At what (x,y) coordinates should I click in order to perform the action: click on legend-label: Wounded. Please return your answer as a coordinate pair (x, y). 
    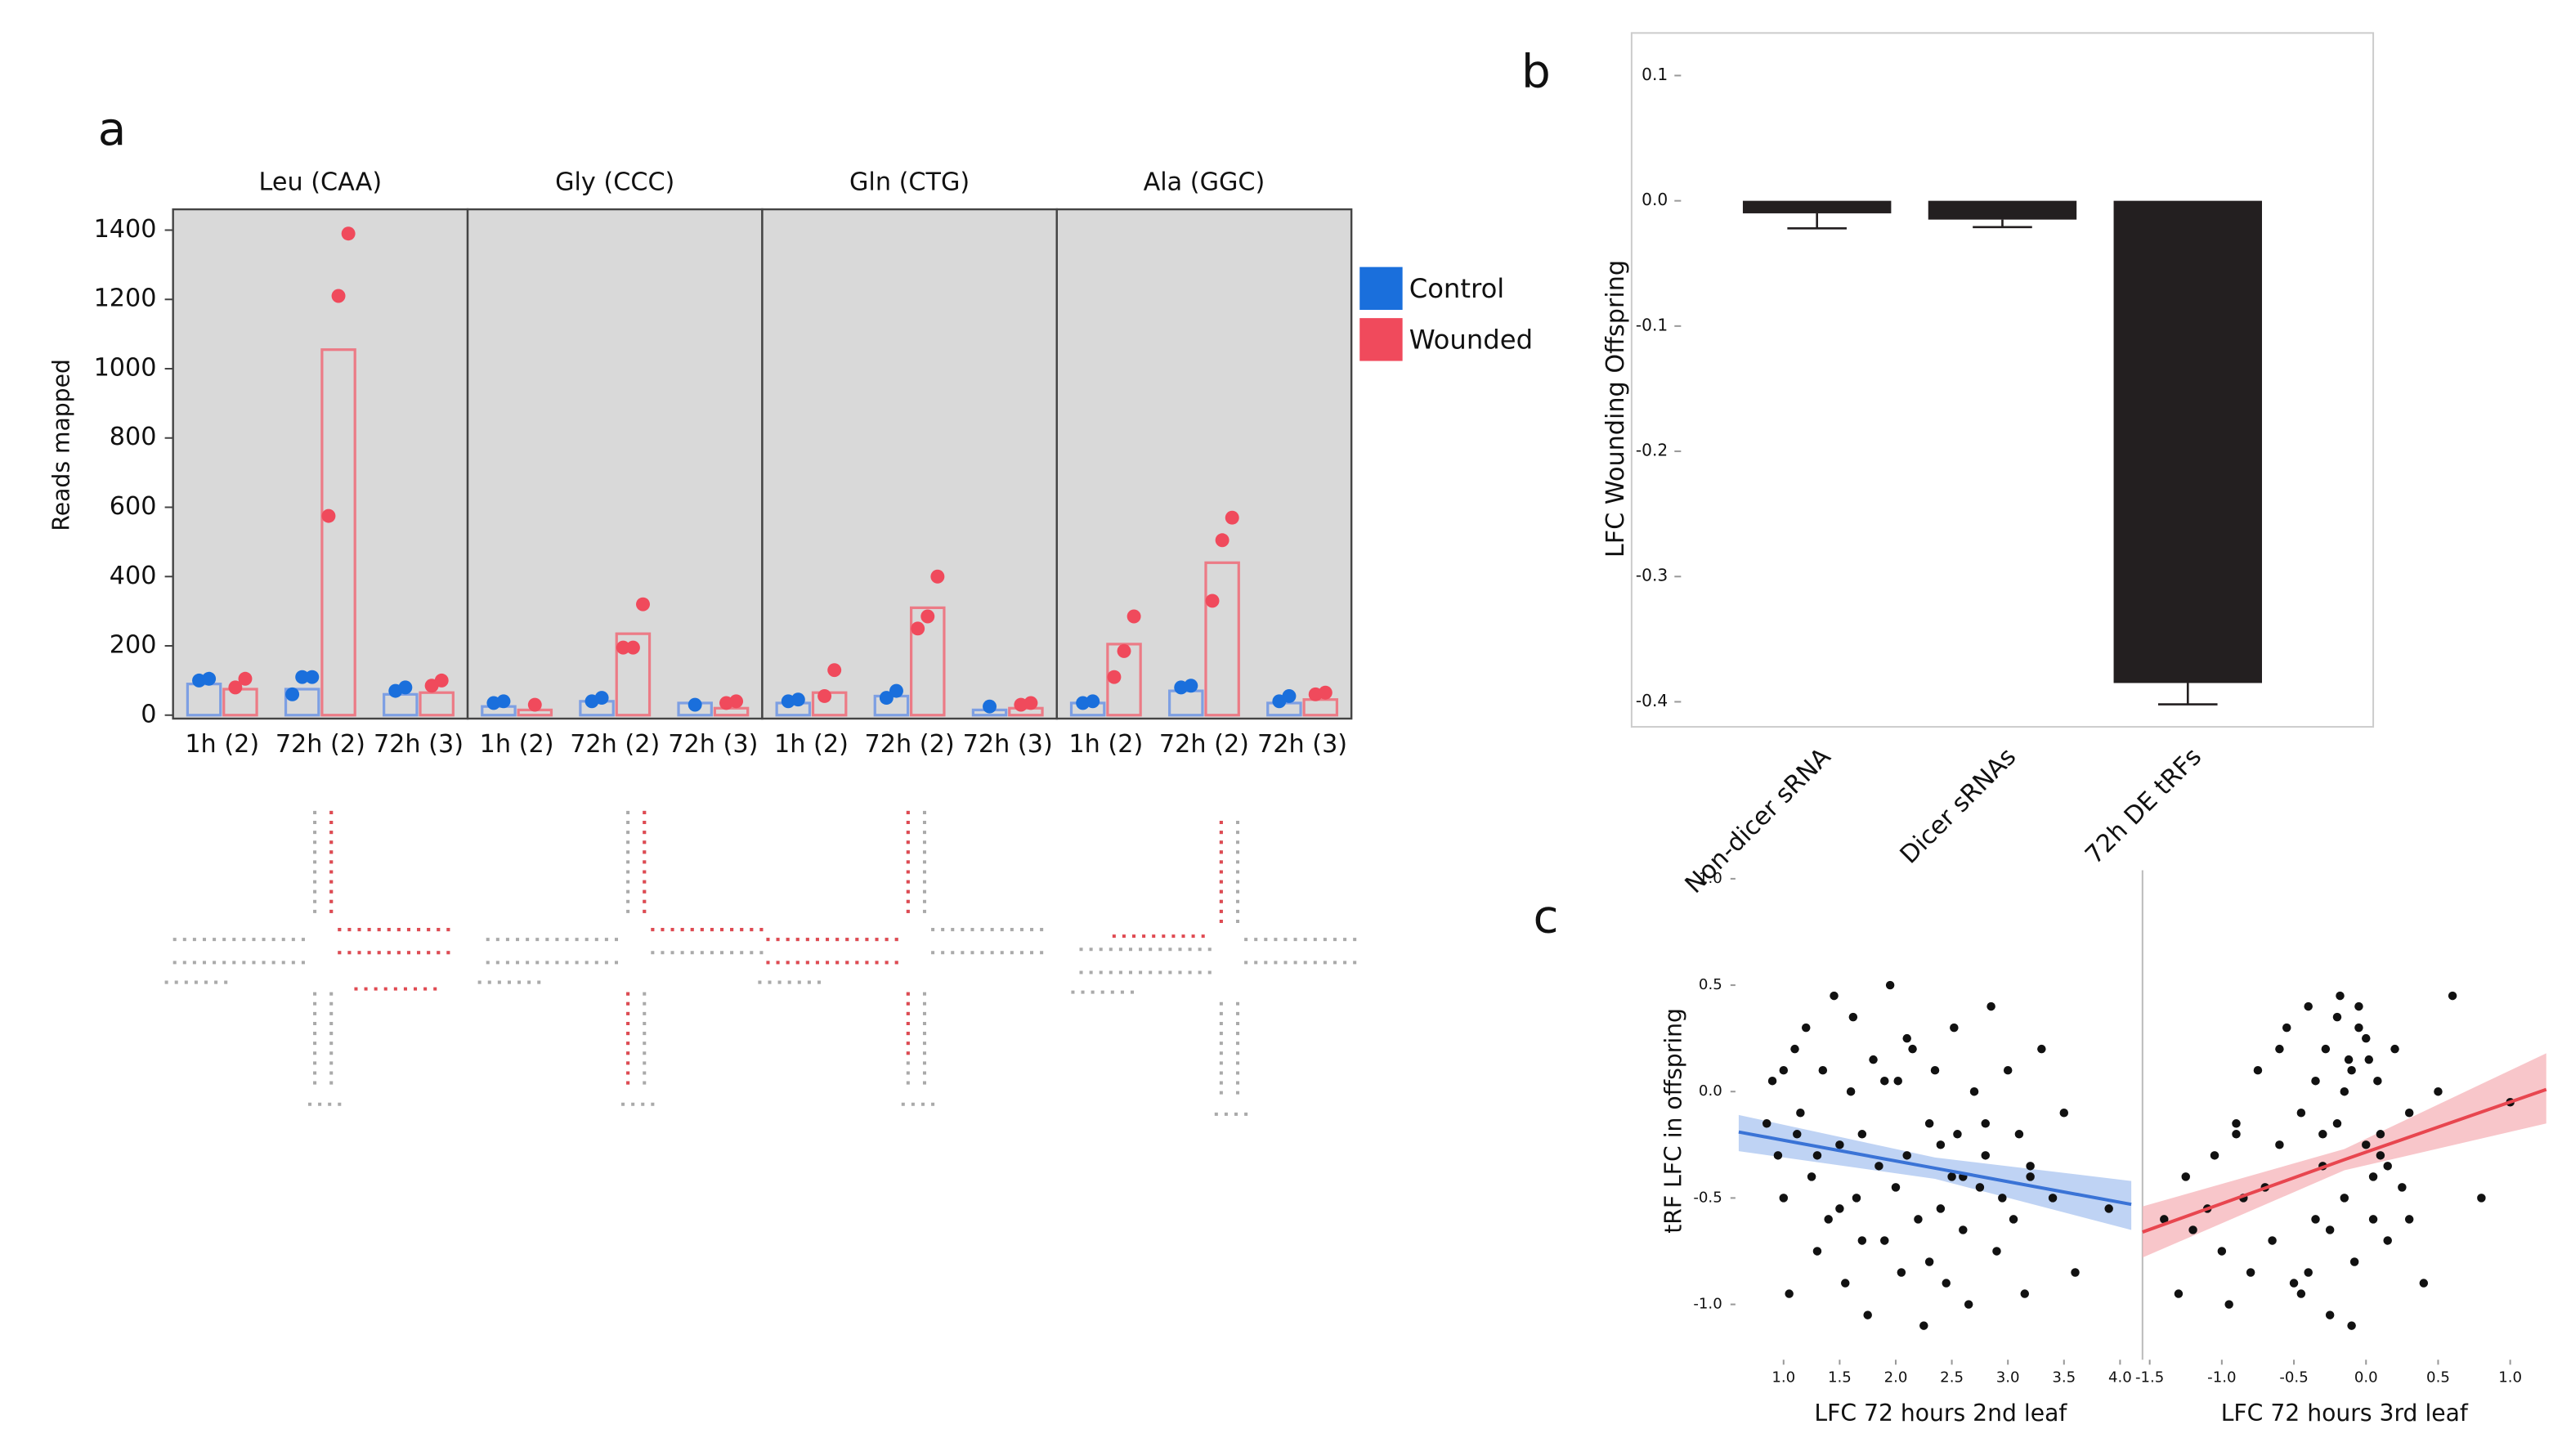
    Looking at the image, I should click on (1471, 340).